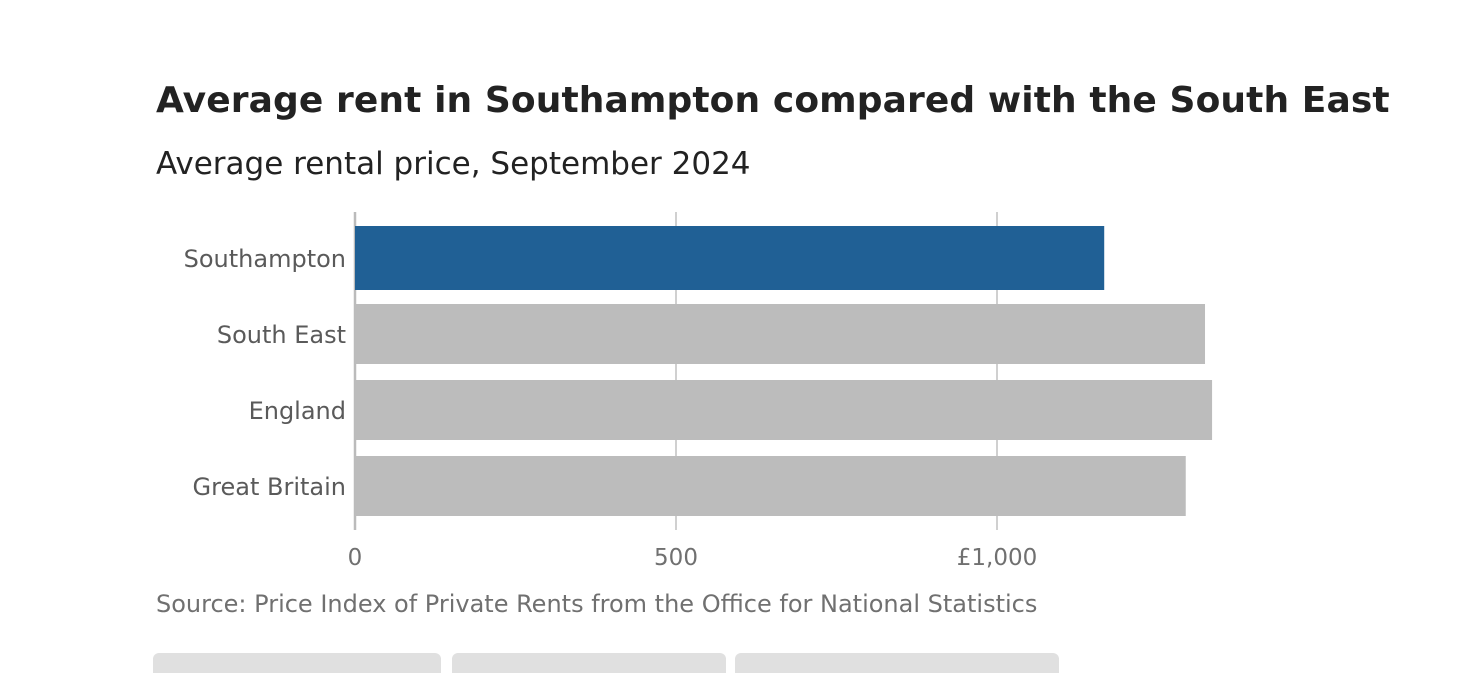  Describe the element at coordinates (676, 558) in the screenshot. I see `x-tick-label: 500` at that location.